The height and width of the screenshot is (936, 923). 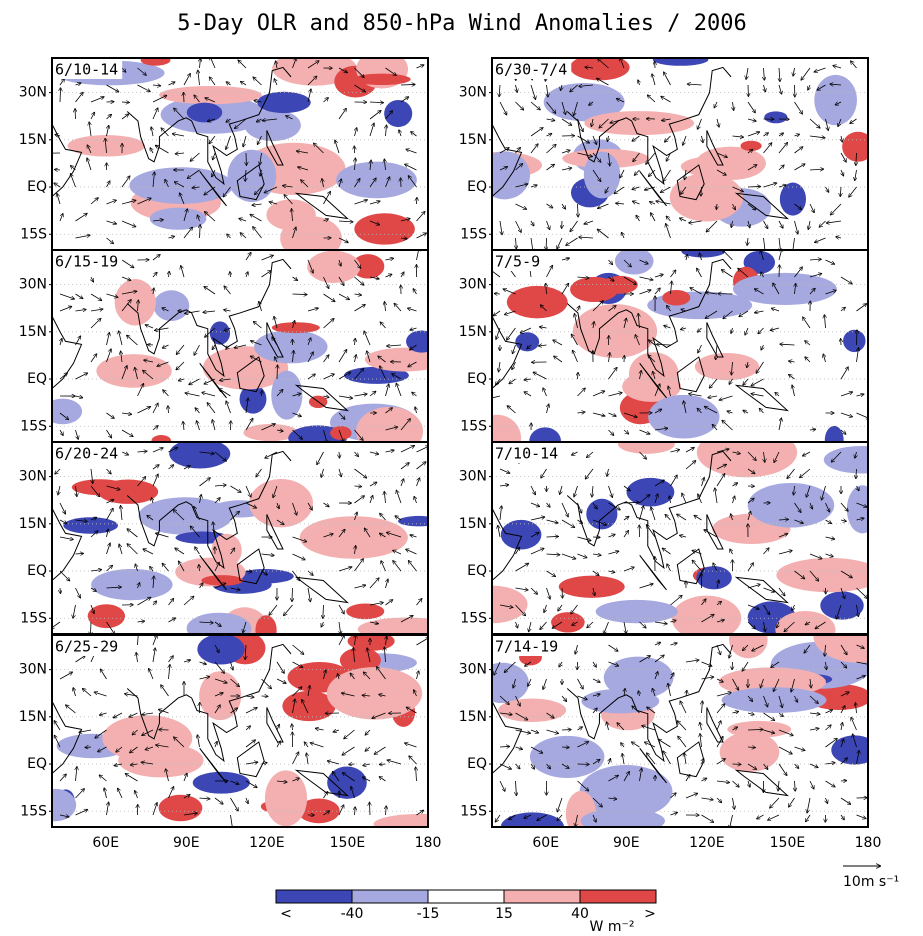 I want to click on map-panel: 6/25-29 30N 15N EQ 15S 60E 90E 120E 150E 180, so click(x=230, y=742).